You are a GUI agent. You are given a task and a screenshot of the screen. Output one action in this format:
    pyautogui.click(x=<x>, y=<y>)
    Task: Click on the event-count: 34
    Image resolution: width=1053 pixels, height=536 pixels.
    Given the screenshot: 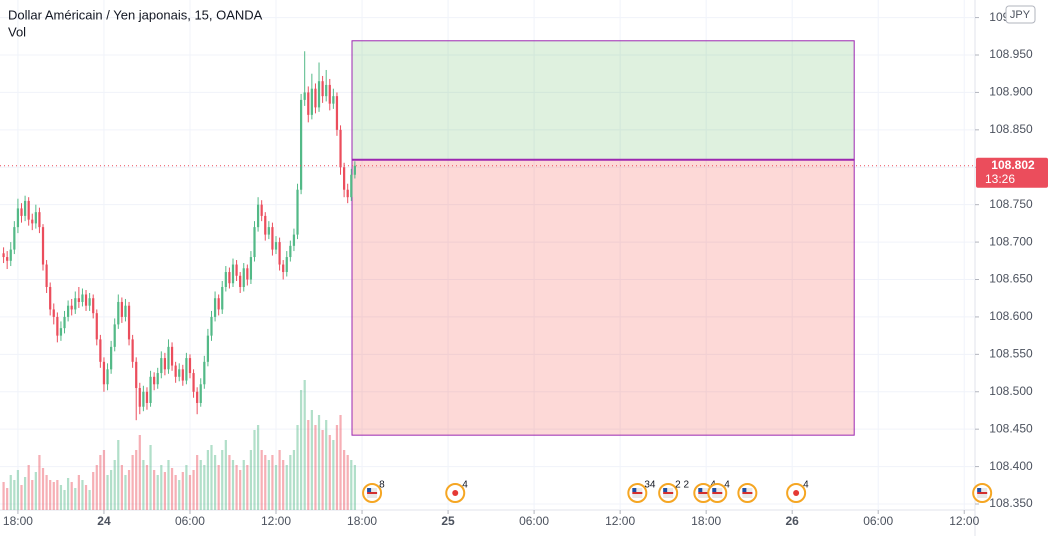 What is the action you would take?
    pyautogui.click(x=650, y=485)
    